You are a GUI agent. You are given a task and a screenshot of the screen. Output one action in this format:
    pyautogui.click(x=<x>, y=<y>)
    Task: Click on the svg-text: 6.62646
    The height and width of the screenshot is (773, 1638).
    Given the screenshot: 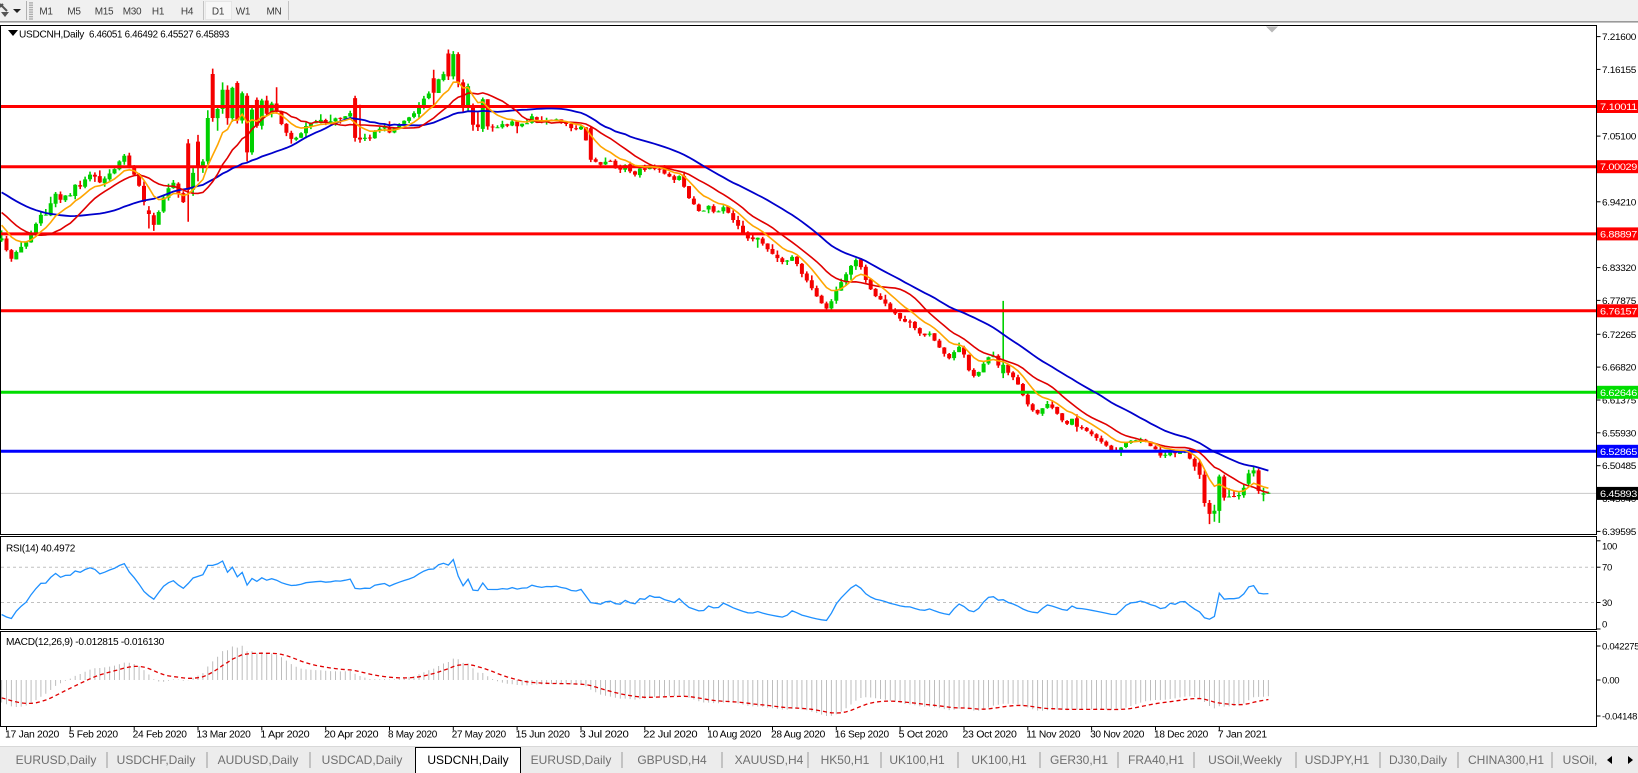 What is the action you would take?
    pyautogui.click(x=1618, y=393)
    